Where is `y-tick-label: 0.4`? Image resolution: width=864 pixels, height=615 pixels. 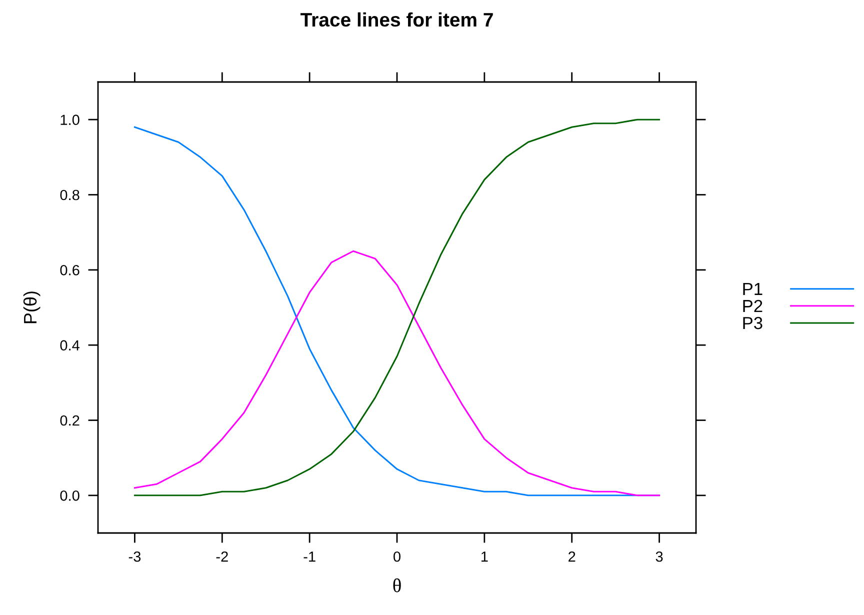
y-tick-label: 0.4 is located at coordinates (70, 345).